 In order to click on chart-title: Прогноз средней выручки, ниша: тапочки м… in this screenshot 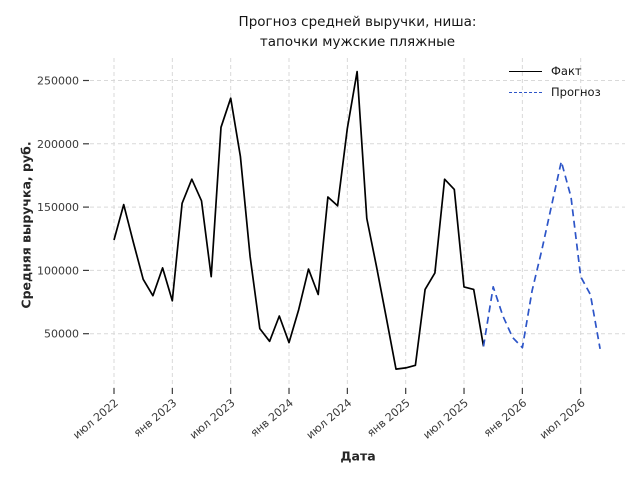, I will do `click(357, 32)`.